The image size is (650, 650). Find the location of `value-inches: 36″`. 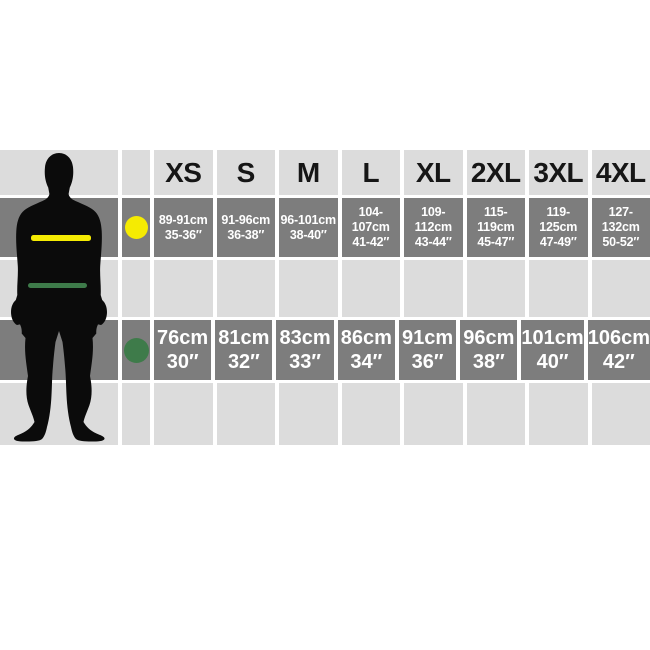

value-inches: 36″ is located at coordinates (427, 362).